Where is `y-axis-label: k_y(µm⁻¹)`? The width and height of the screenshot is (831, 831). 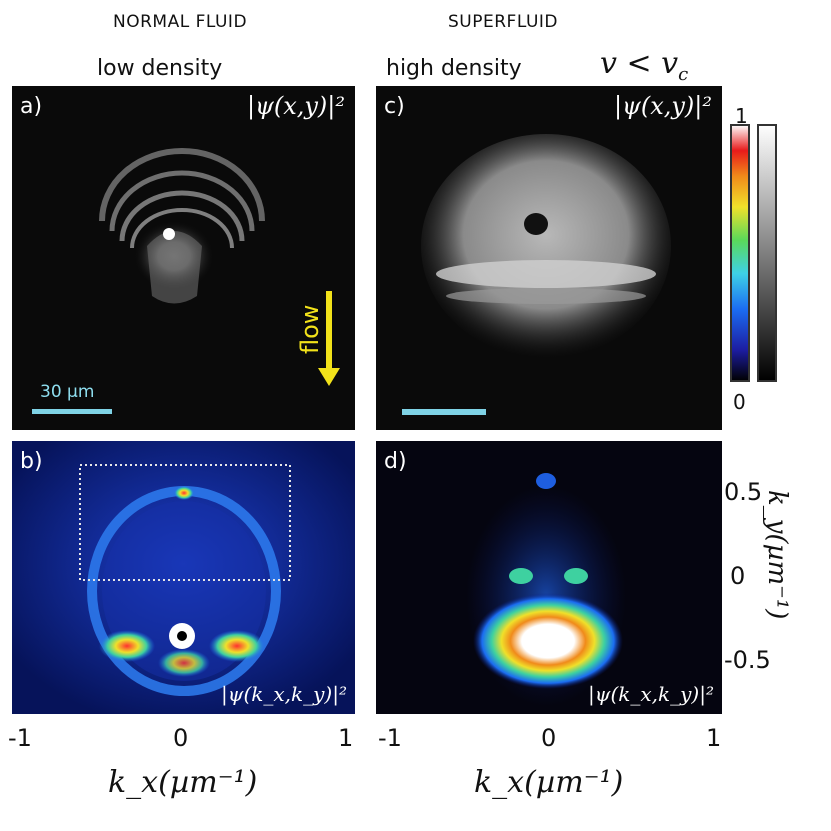 y-axis-label: k_y(µm⁻¹) is located at coordinates (777, 554).